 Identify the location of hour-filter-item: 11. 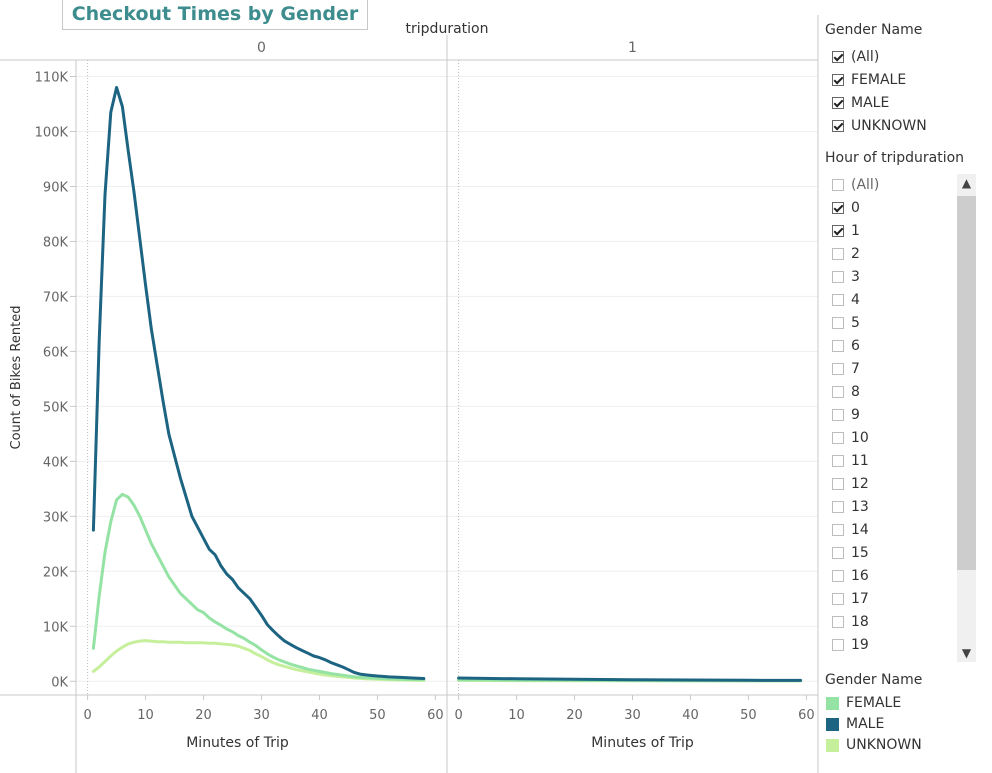
(850, 461).